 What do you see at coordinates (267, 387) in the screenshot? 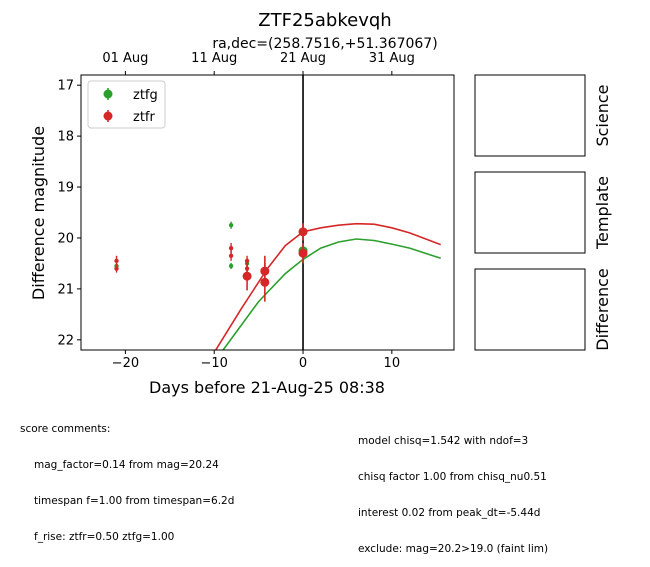
I see `x-axis-label: Days before 21-Aug-25 08:38` at bounding box center [267, 387].